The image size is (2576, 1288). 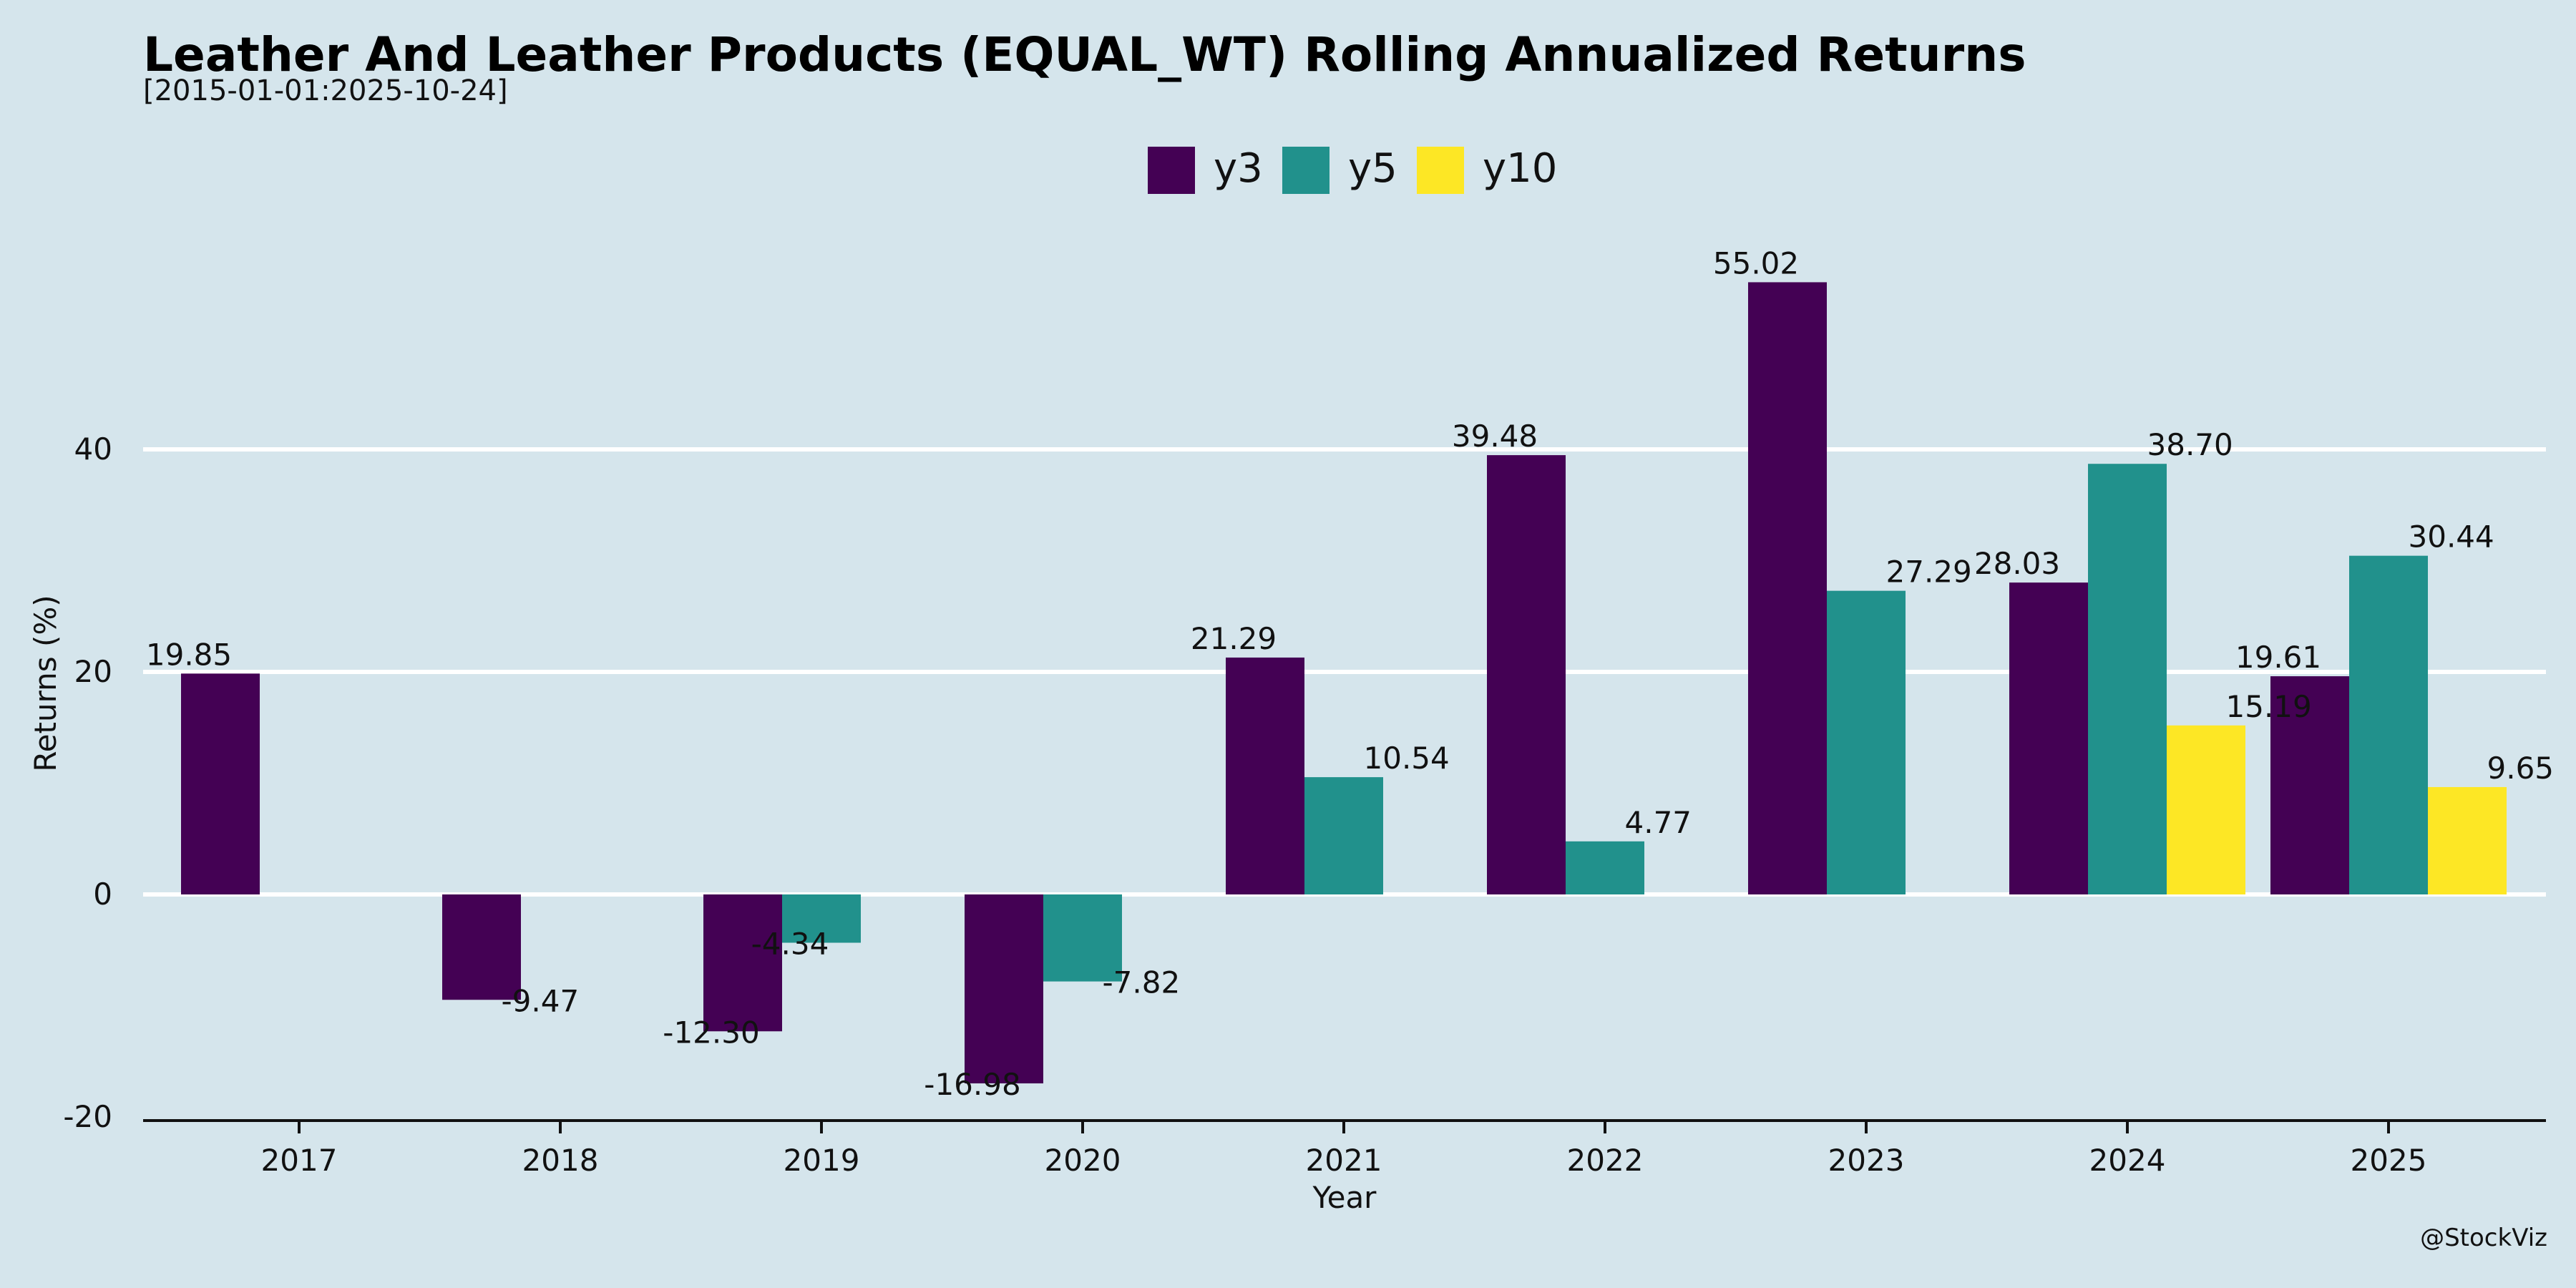 What do you see at coordinates (2467, 840) in the screenshot?
I see `bar-y10-2025` at bounding box center [2467, 840].